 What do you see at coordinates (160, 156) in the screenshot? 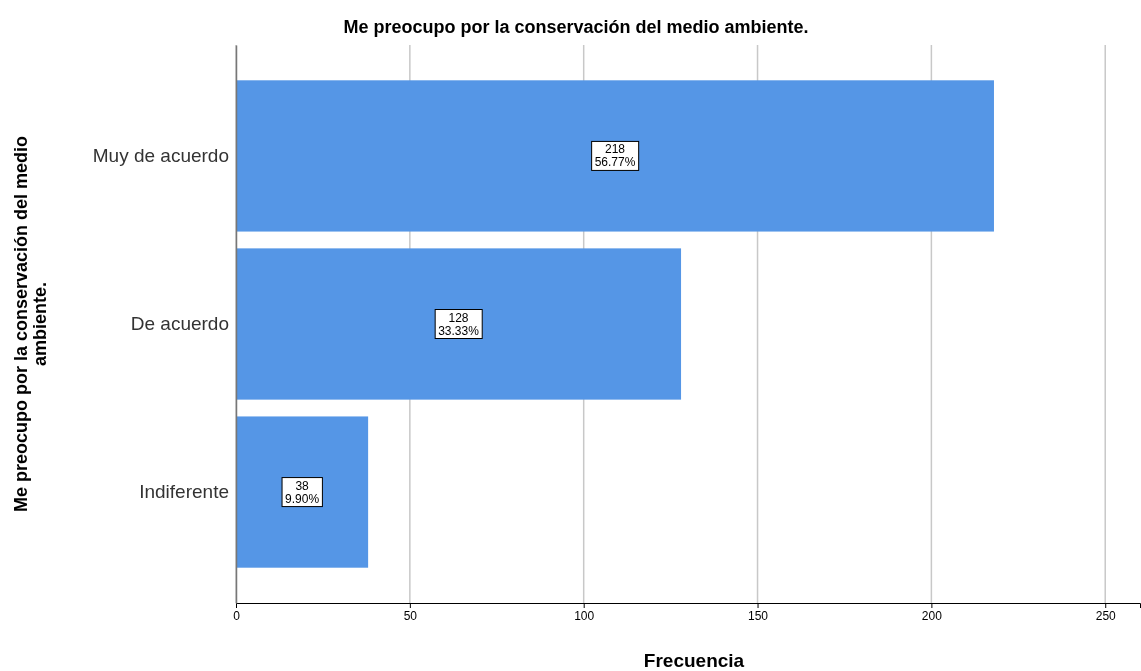
I see `y-tick-label: Muy de acuerdo` at bounding box center [160, 156].